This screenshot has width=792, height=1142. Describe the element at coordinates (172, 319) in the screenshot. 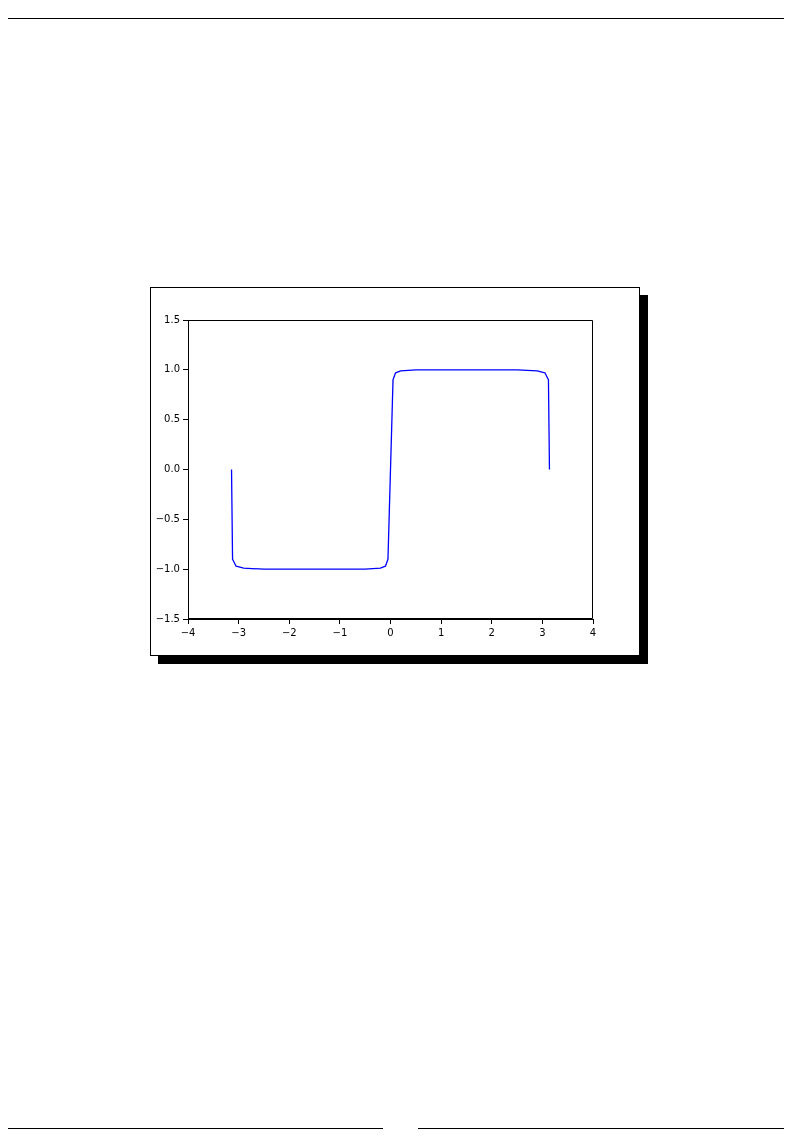

I see `y-tick-label: 1.5` at that location.